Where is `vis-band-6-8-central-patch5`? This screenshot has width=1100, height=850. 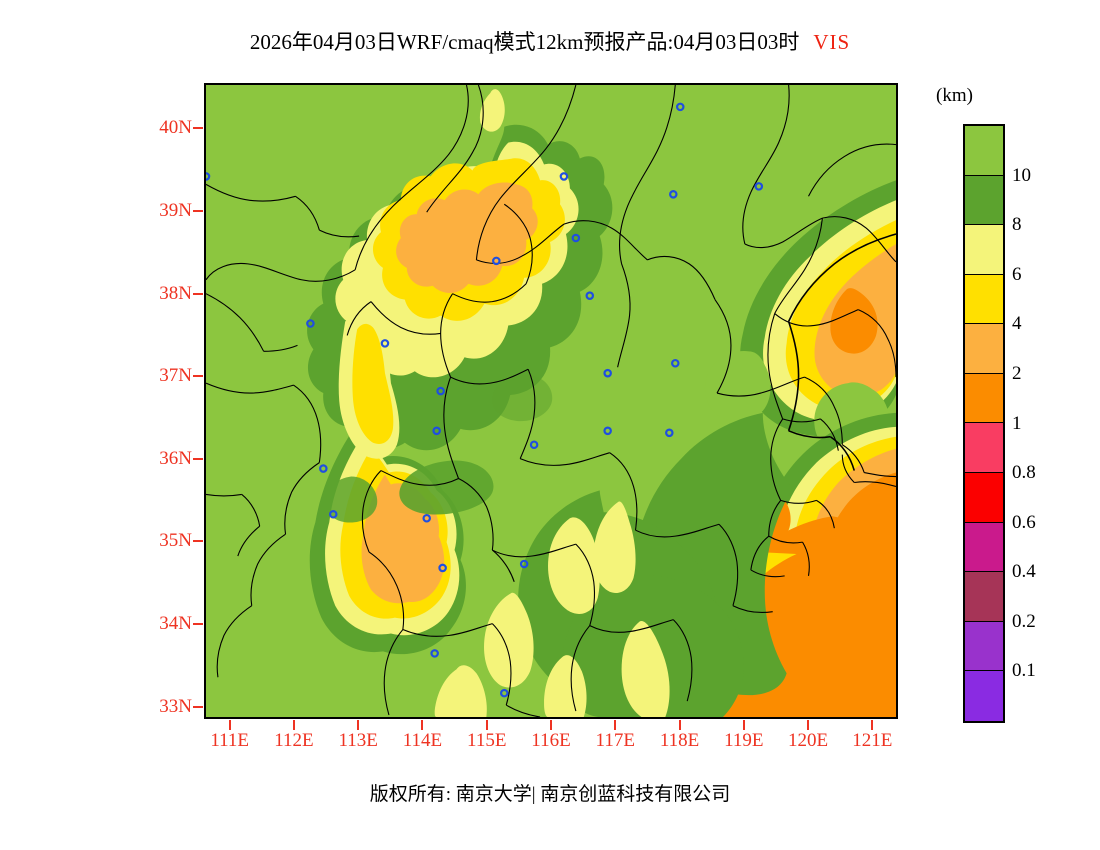 vis-band-6-8-central-patch5 is located at coordinates (645, 668).